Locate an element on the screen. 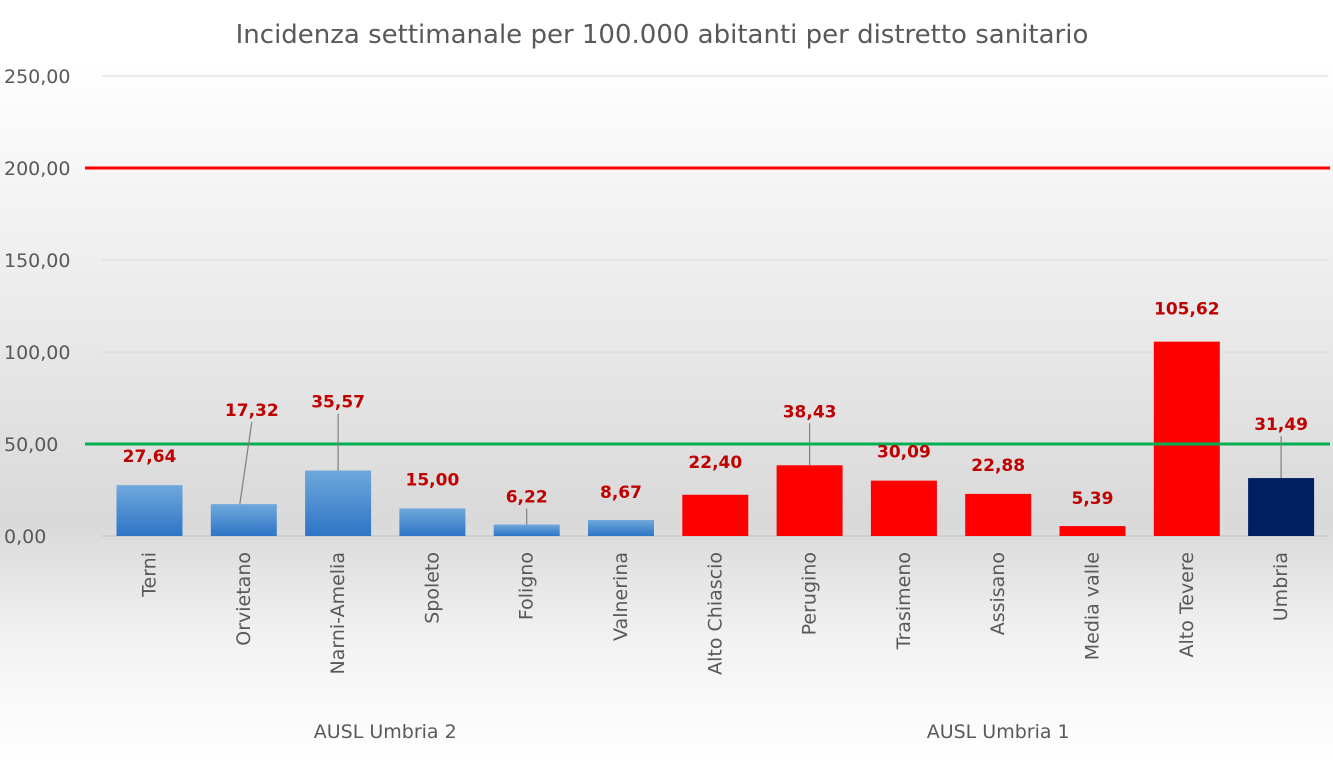 This screenshot has height=761, width=1333. data-label: 35,57 is located at coordinates (338, 403).